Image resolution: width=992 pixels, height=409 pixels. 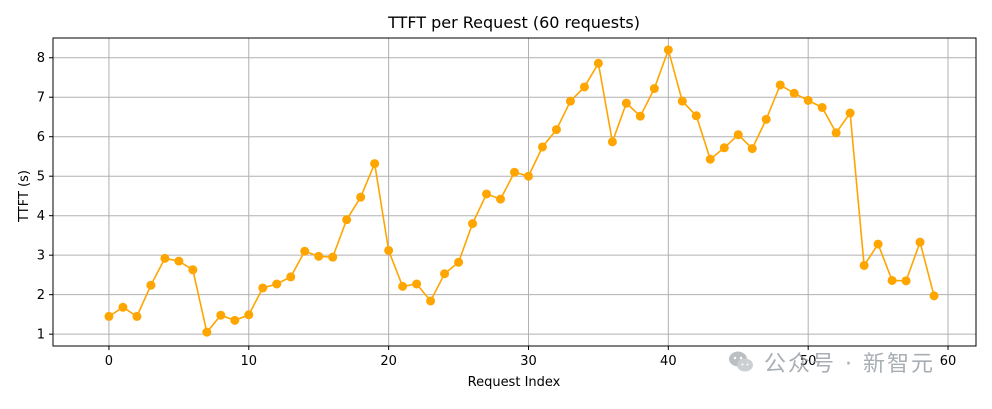 What do you see at coordinates (808, 361) in the screenshot?
I see `x-tick-label: 50` at bounding box center [808, 361].